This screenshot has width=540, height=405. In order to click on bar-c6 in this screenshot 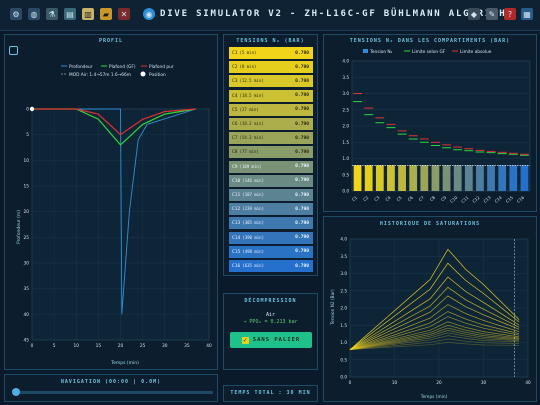, I will do `click(413, 178)`.